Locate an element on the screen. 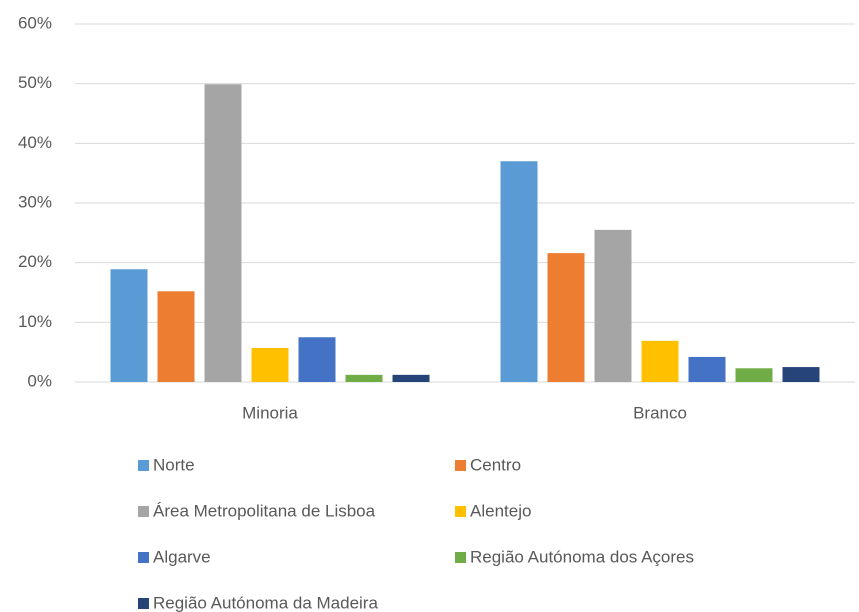 Image resolution: width=859 pixels, height=612 pixels. legend-label: Região Autónoma da Madeira is located at coordinates (265, 602).